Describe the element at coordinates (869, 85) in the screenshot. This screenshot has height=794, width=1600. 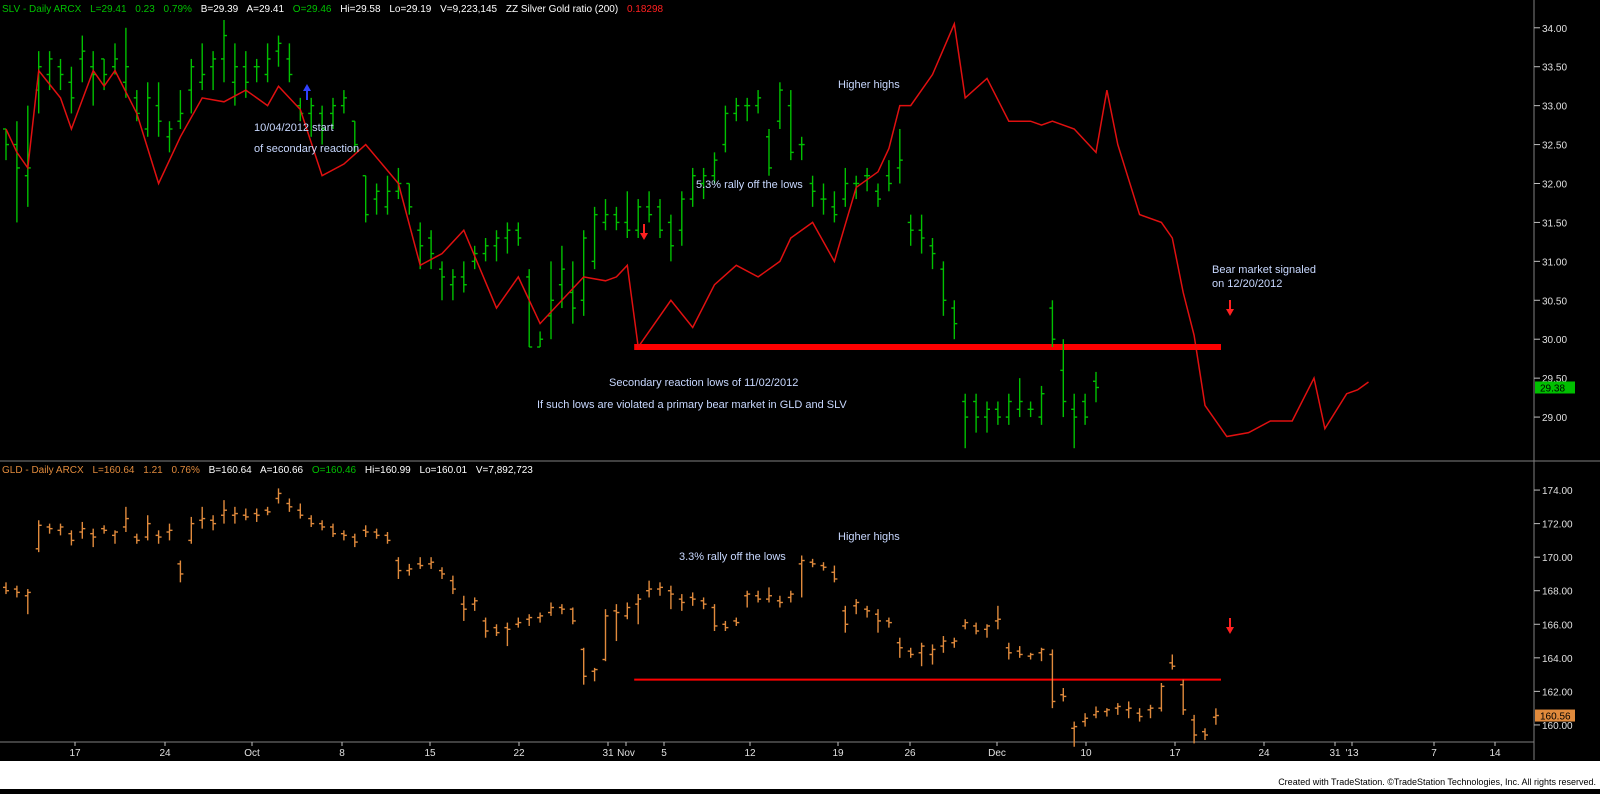
I see `annotation-higher-highs-slv: Higher highs` at that location.